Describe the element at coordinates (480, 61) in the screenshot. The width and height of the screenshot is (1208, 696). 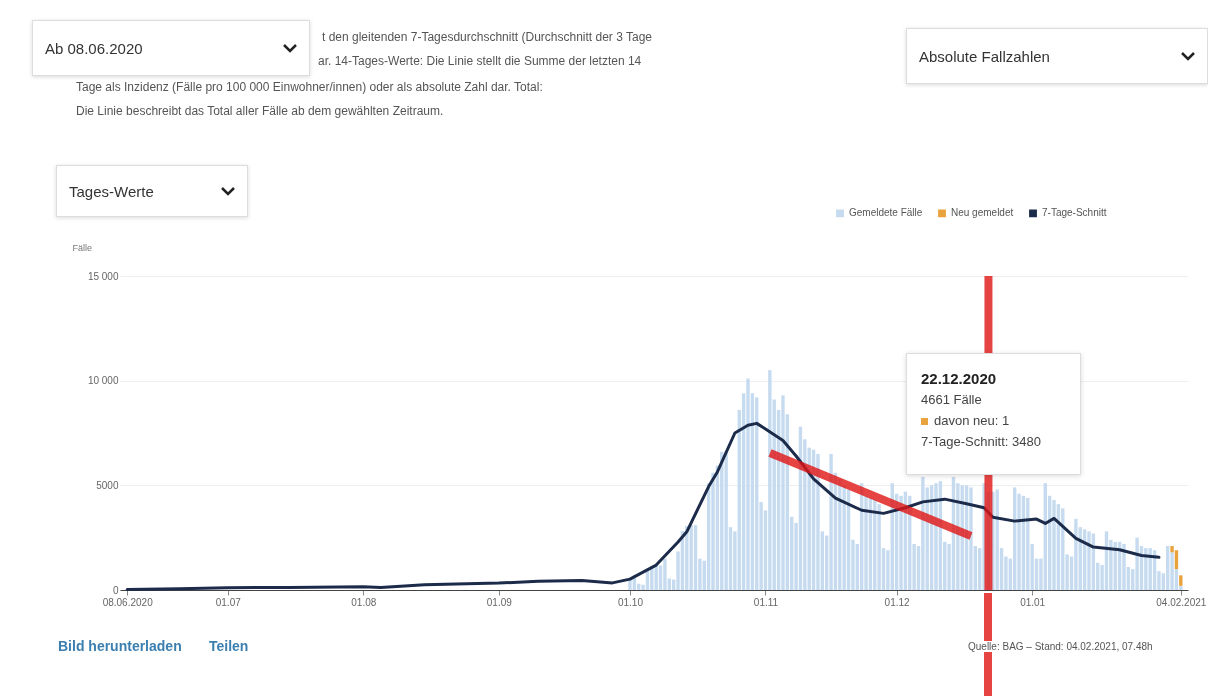
I see `text: ar. 14-Tages-Werte: Die Linie stellt die Summe der letzten 14` at that location.